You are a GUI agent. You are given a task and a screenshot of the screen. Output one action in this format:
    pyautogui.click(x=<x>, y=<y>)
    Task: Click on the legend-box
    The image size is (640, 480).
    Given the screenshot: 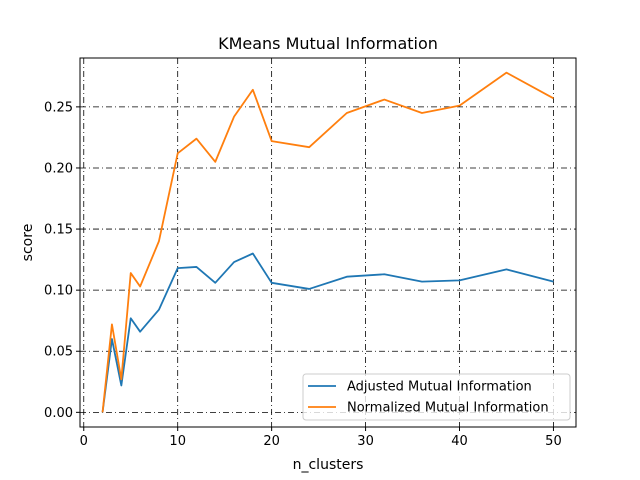 What is the action you would take?
    pyautogui.click(x=436, y=397)
    